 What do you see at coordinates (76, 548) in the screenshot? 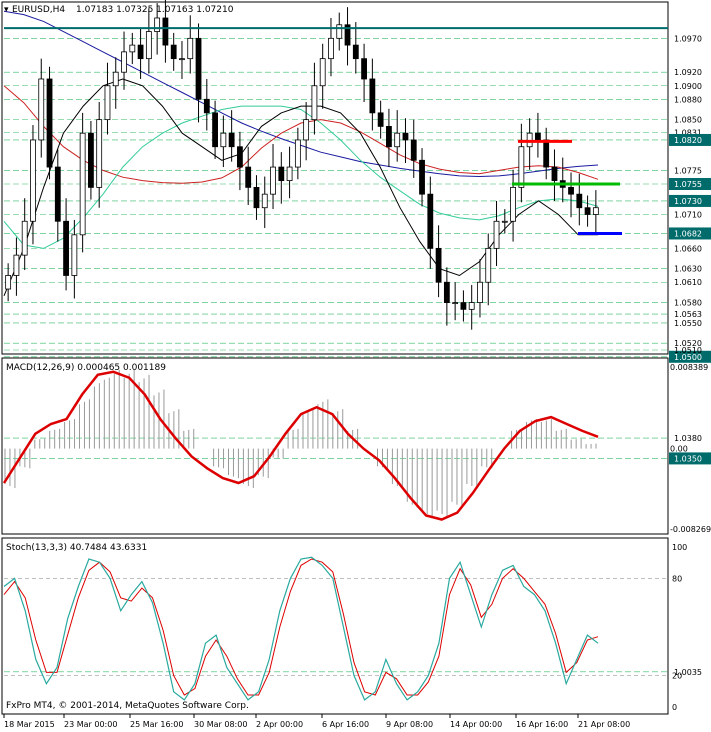
I see `stoch-title: Stoch(13,3,3) 40.7484 43.6331` at bounding box center [76, 548].